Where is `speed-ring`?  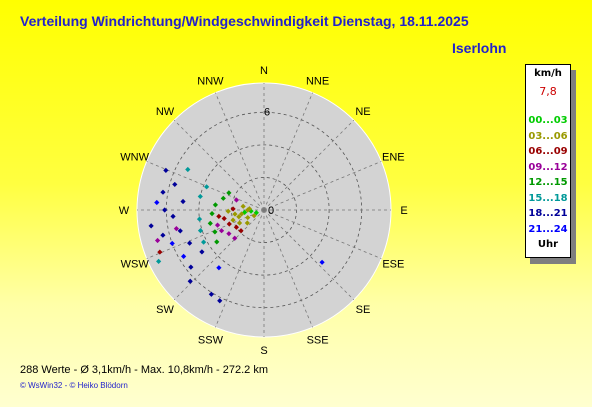
speed-ring is located at coordinates (264, 210).